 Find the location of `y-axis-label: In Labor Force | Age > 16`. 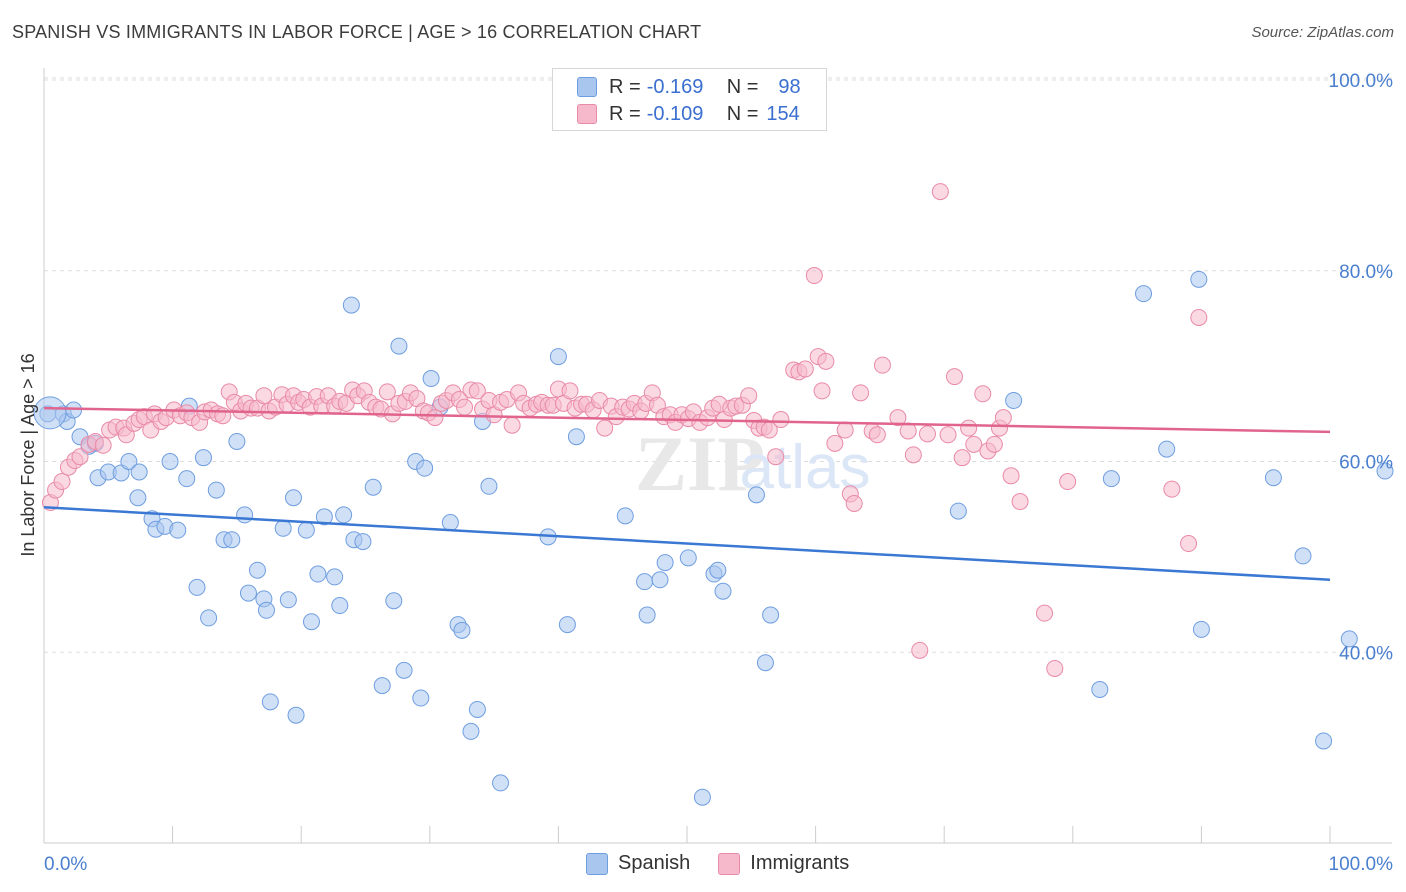

y-axis-label: In Labor Force | Age > 16 is located at coordinates (28, 454).